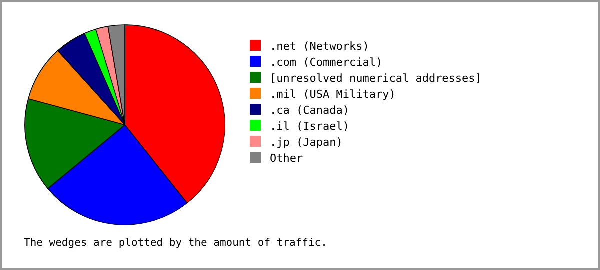 The width and height of the screenshot is (600, 270). I want to click on text: The wedges are plotted by the amount of traffic., so click(176, 243).